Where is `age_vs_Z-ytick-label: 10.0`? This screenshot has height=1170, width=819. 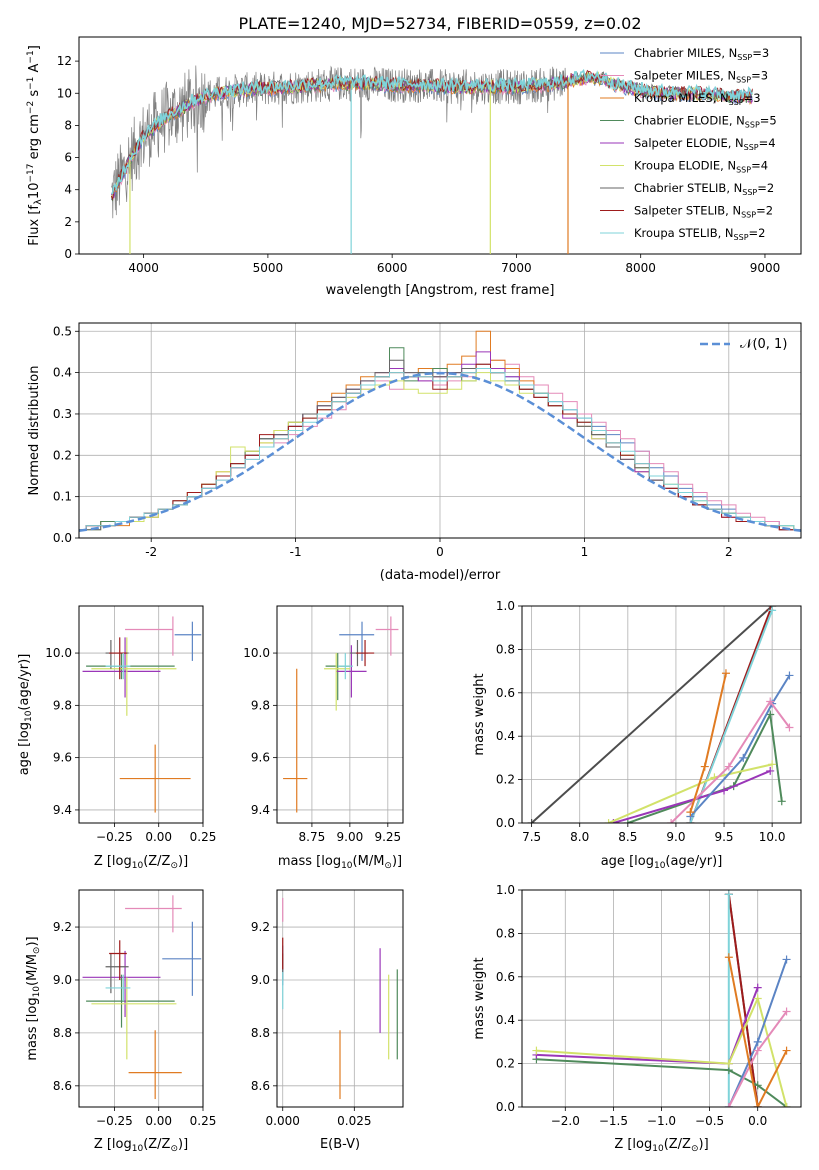
age_vs_Z-ytick-label: 10.0 is located at coordinates (58, 653).